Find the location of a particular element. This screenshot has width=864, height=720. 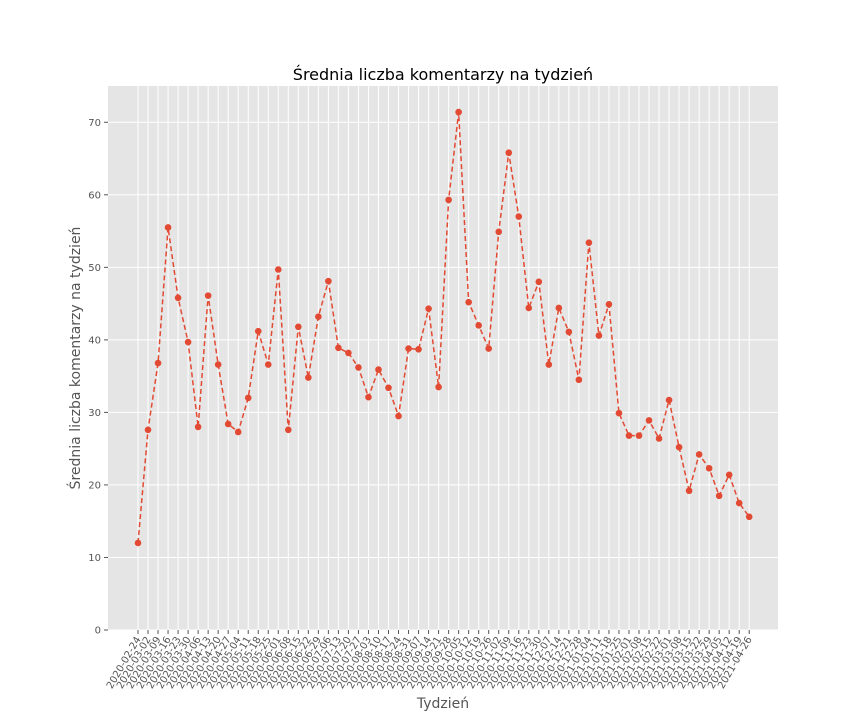

y-tick-label: 60 is located at coordinates (94, 195).